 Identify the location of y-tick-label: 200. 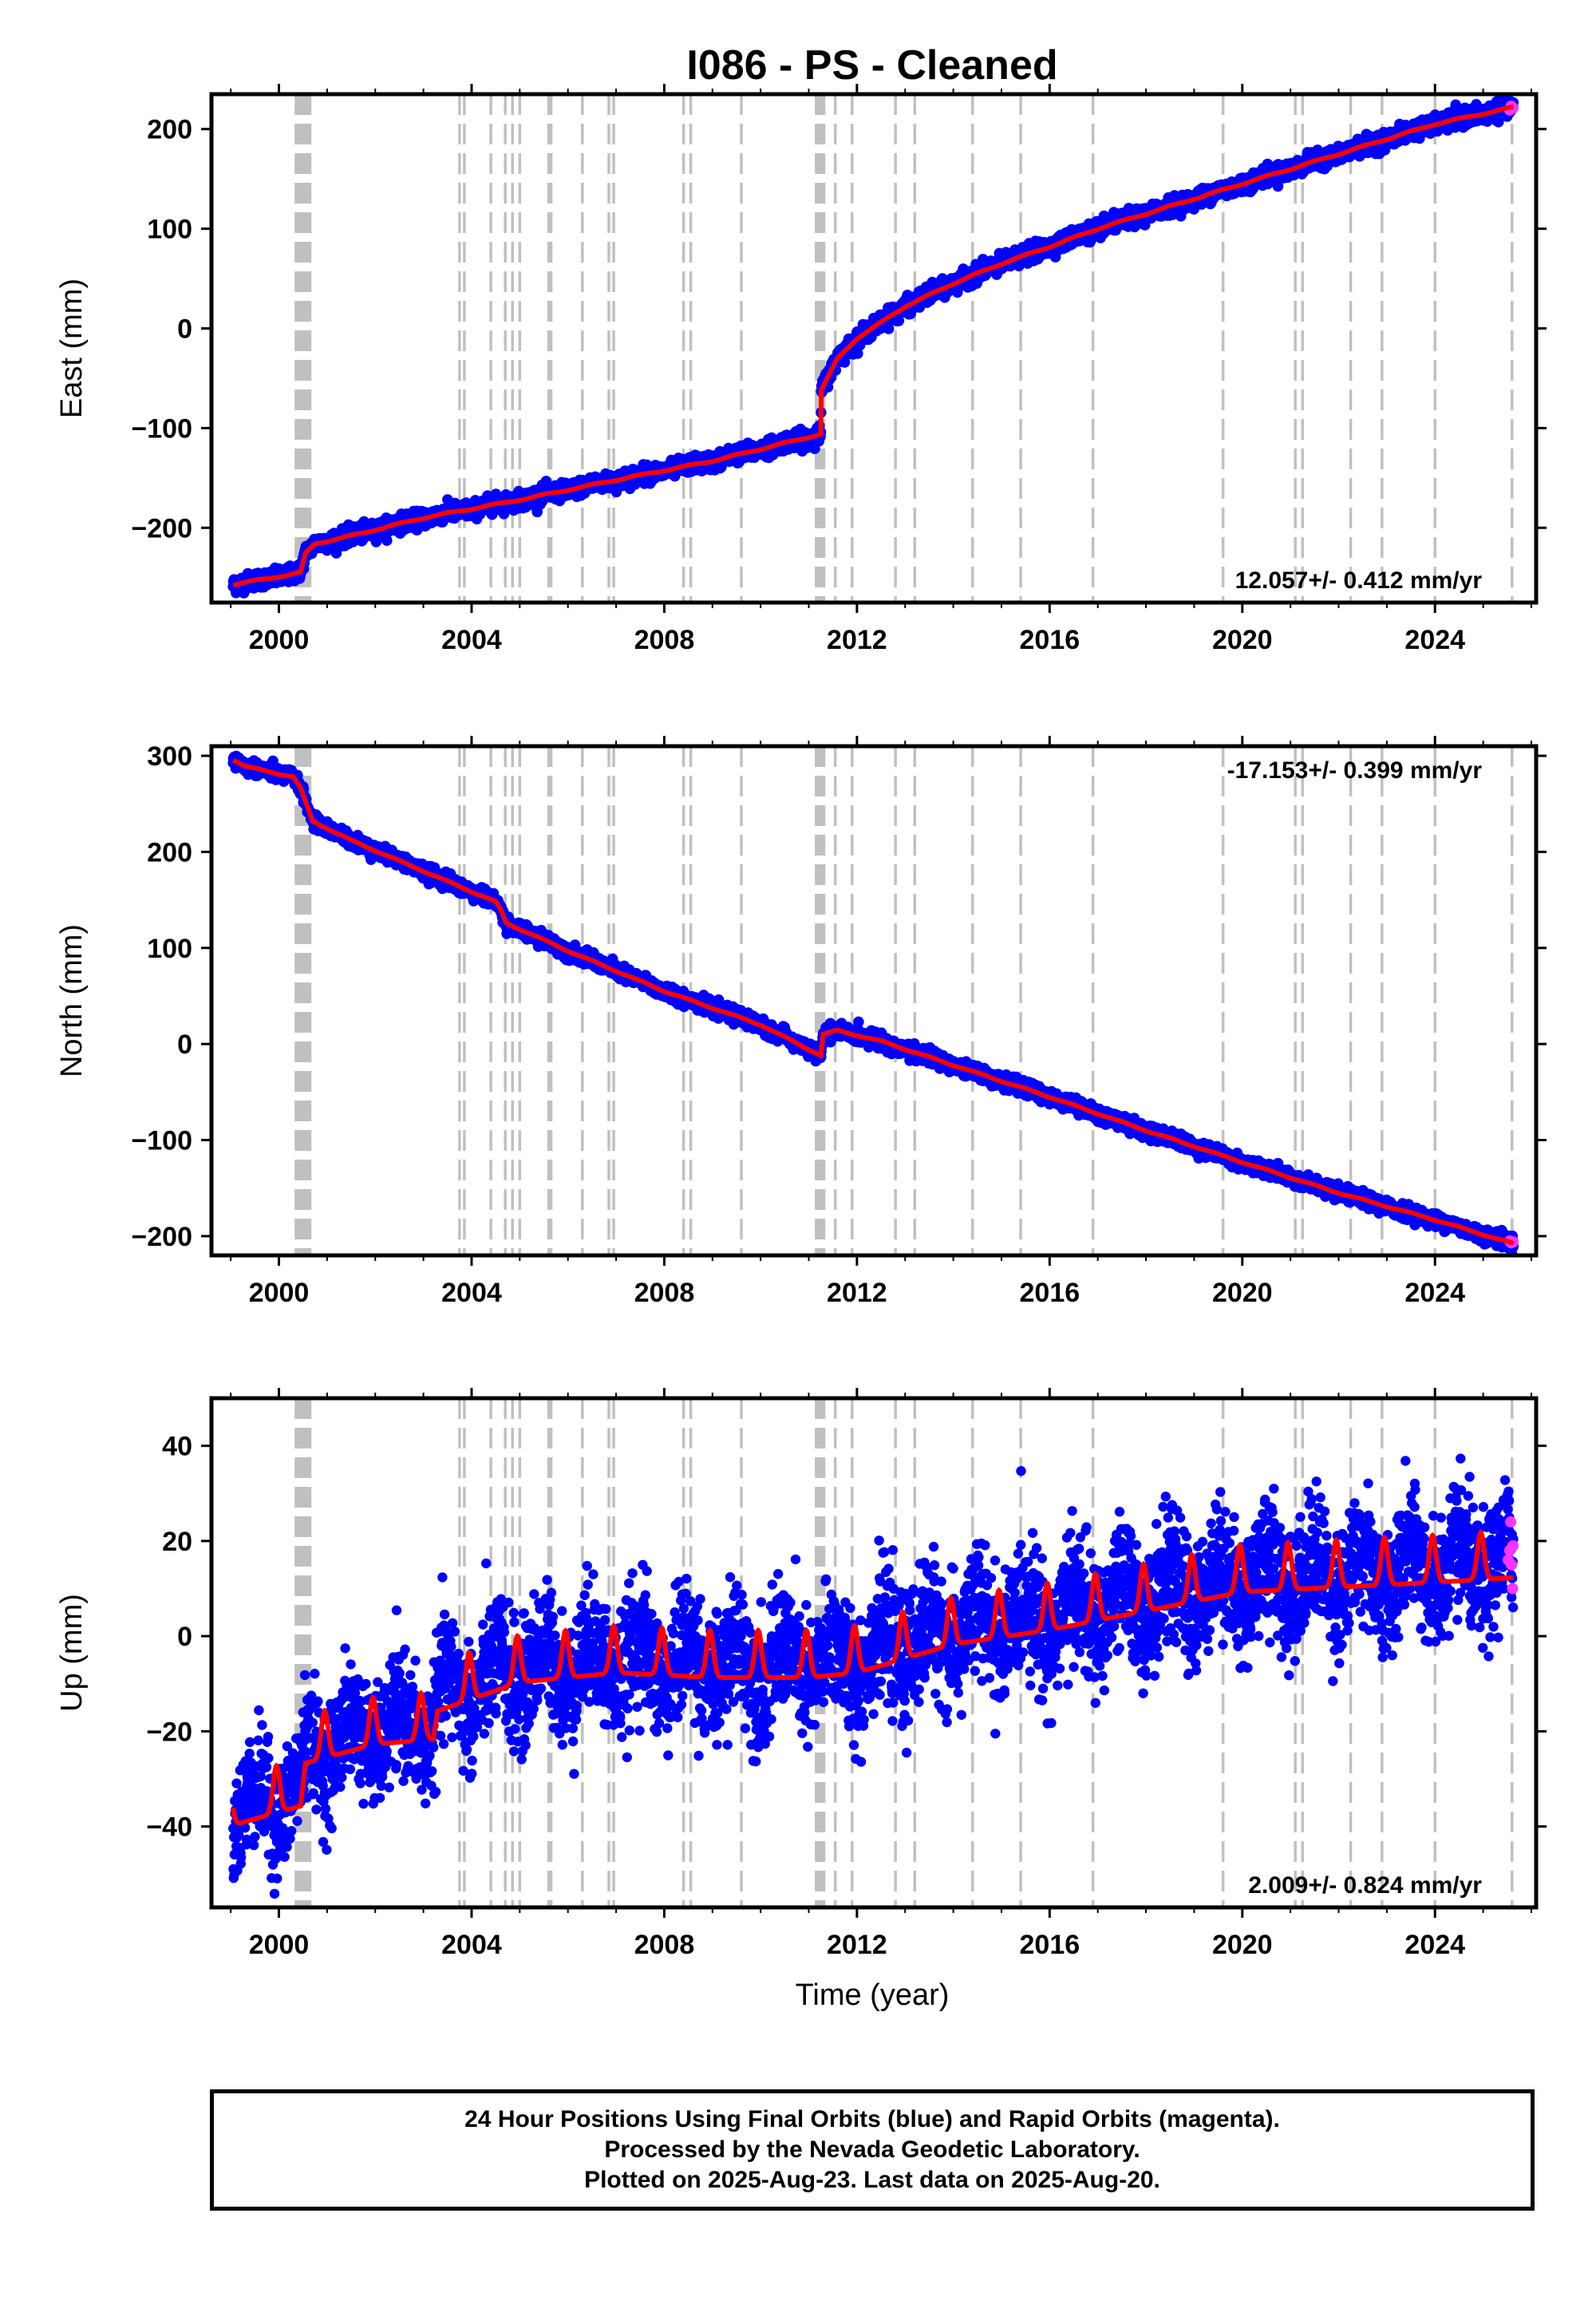
(169, 130).